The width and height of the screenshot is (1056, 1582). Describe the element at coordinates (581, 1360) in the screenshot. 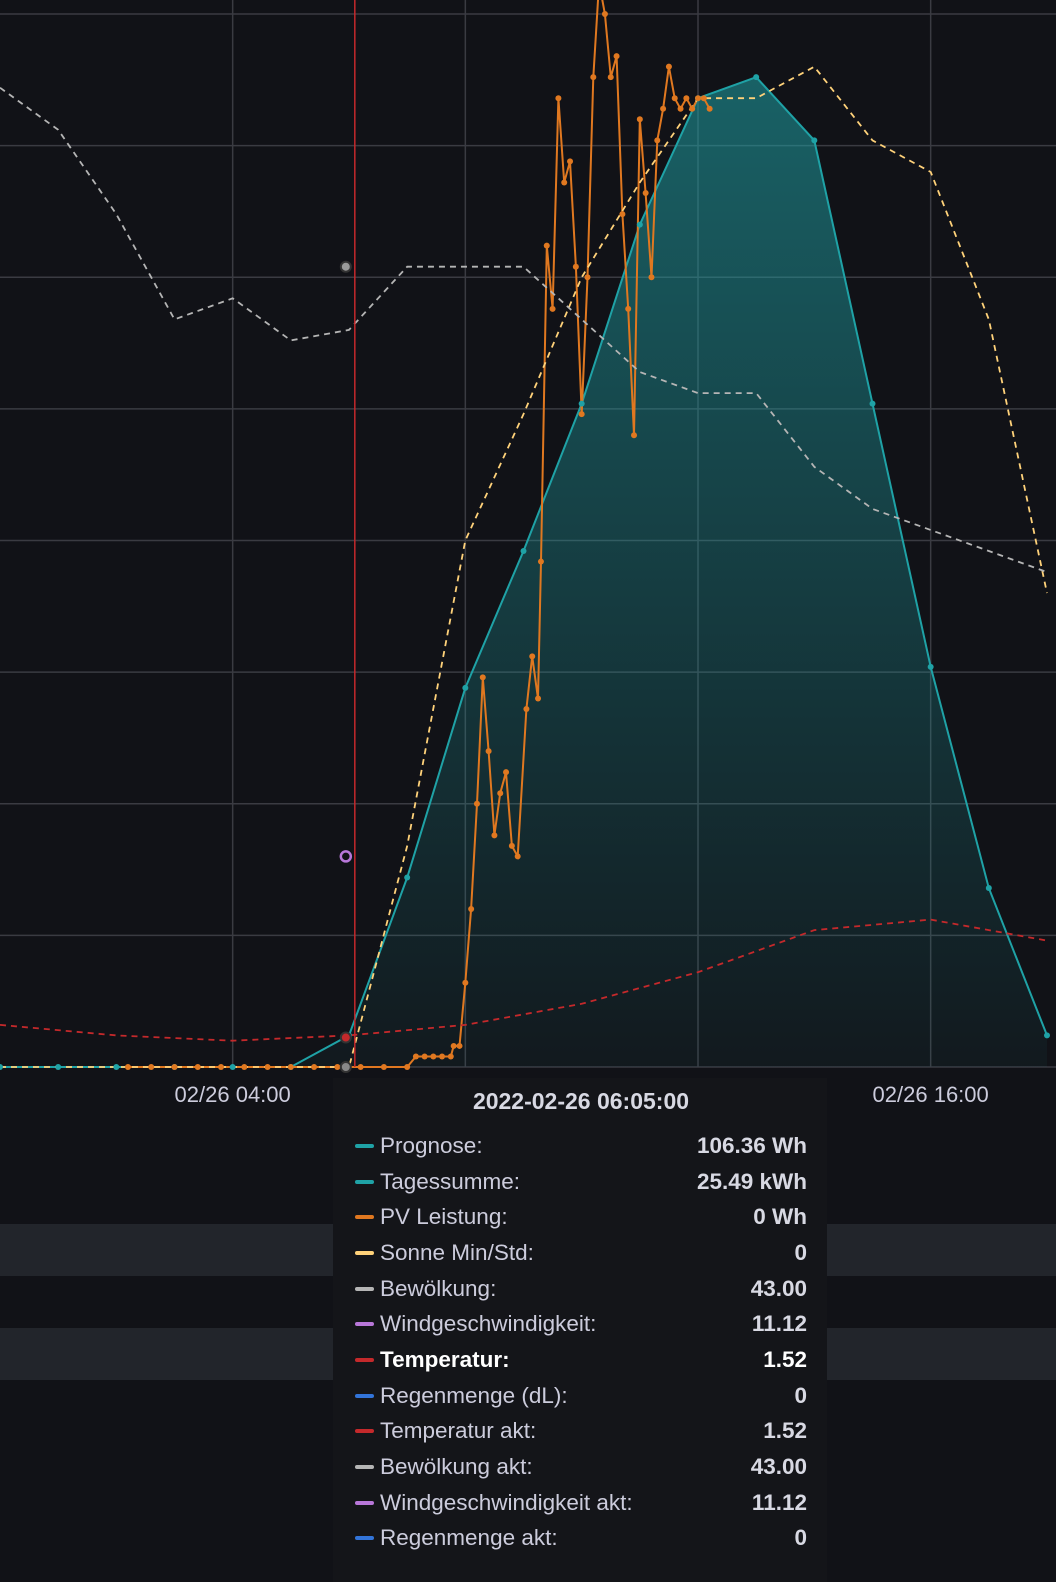

I see `tooltip-row: Temperatur: 1.52` at that location.